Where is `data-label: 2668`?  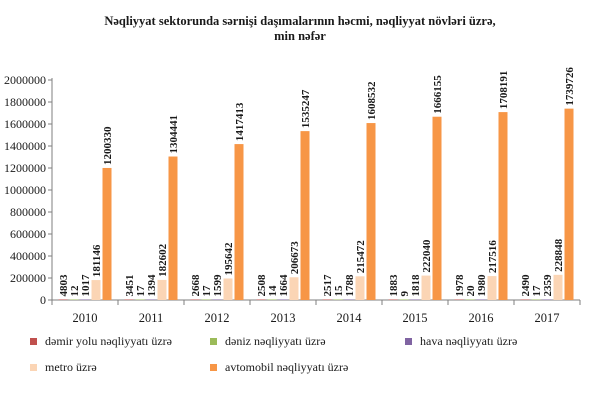
data-label: 2668 is located at coordinates (196, 285).